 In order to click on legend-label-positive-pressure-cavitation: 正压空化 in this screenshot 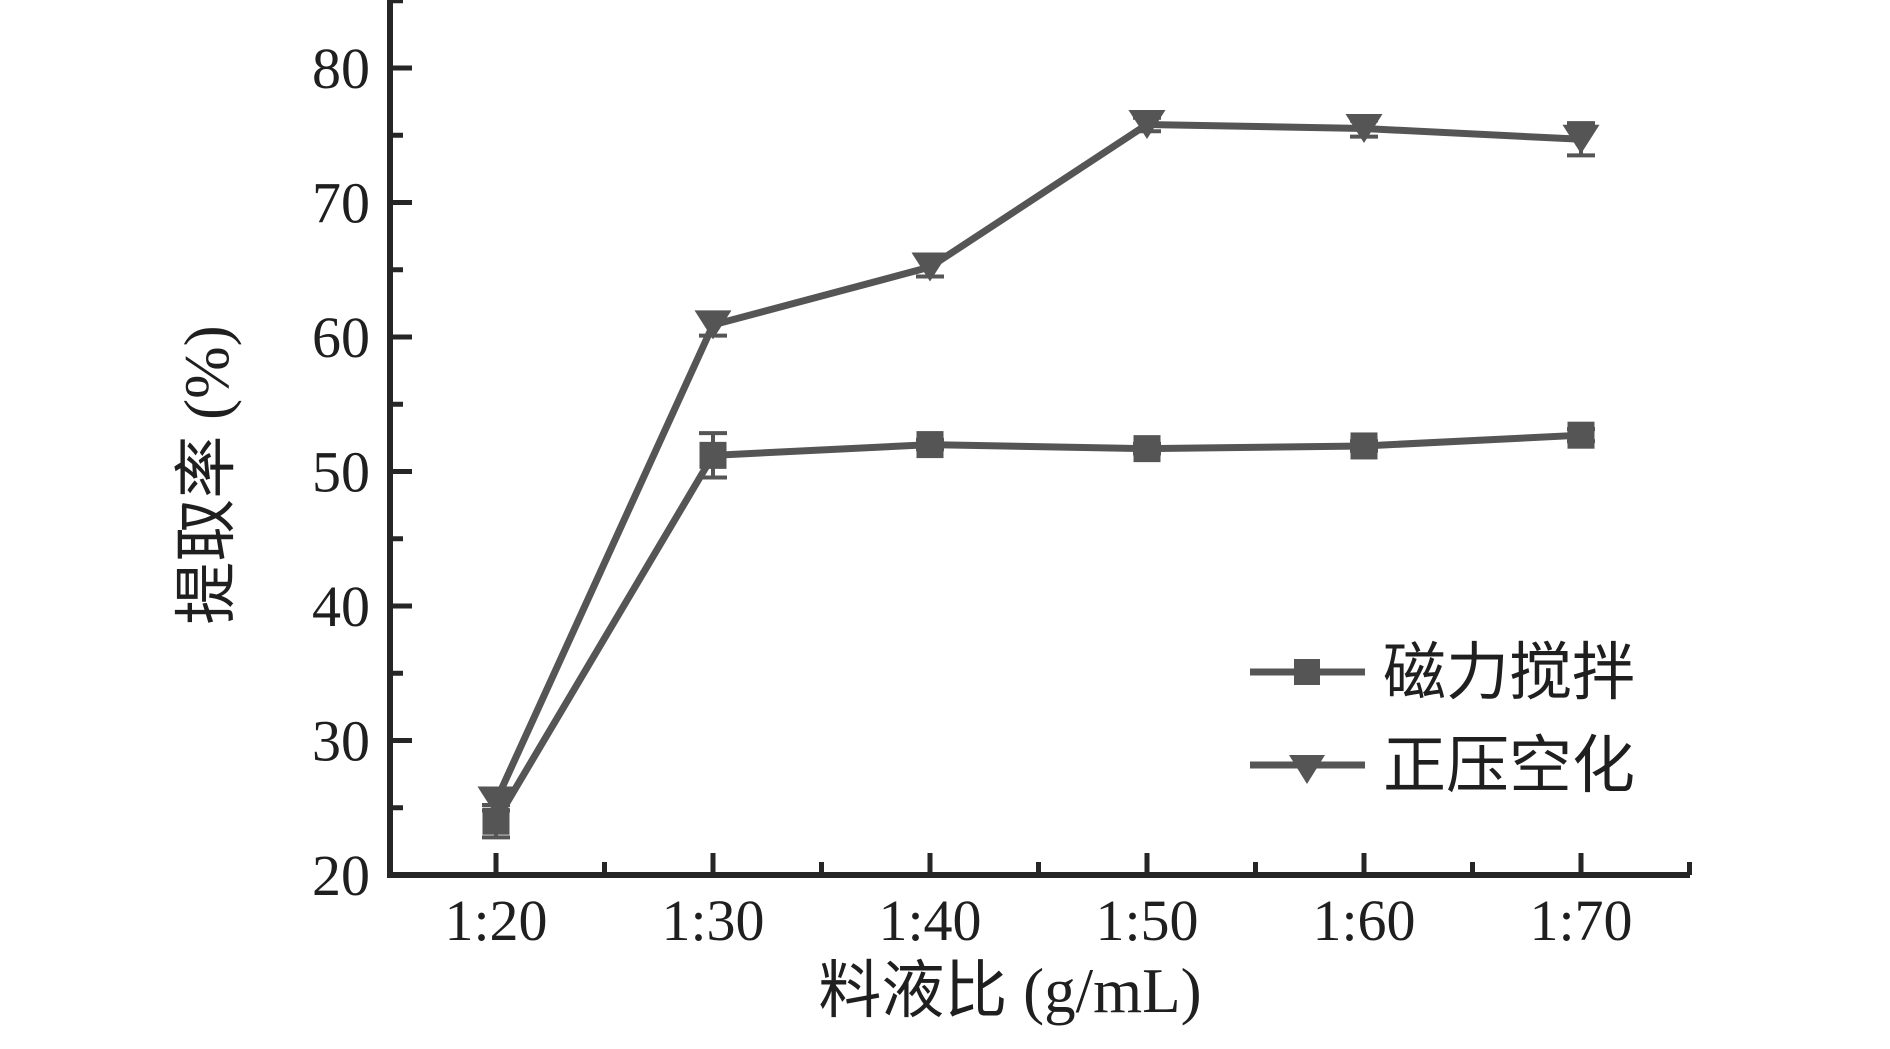, I will do `click(1509, 766)`.